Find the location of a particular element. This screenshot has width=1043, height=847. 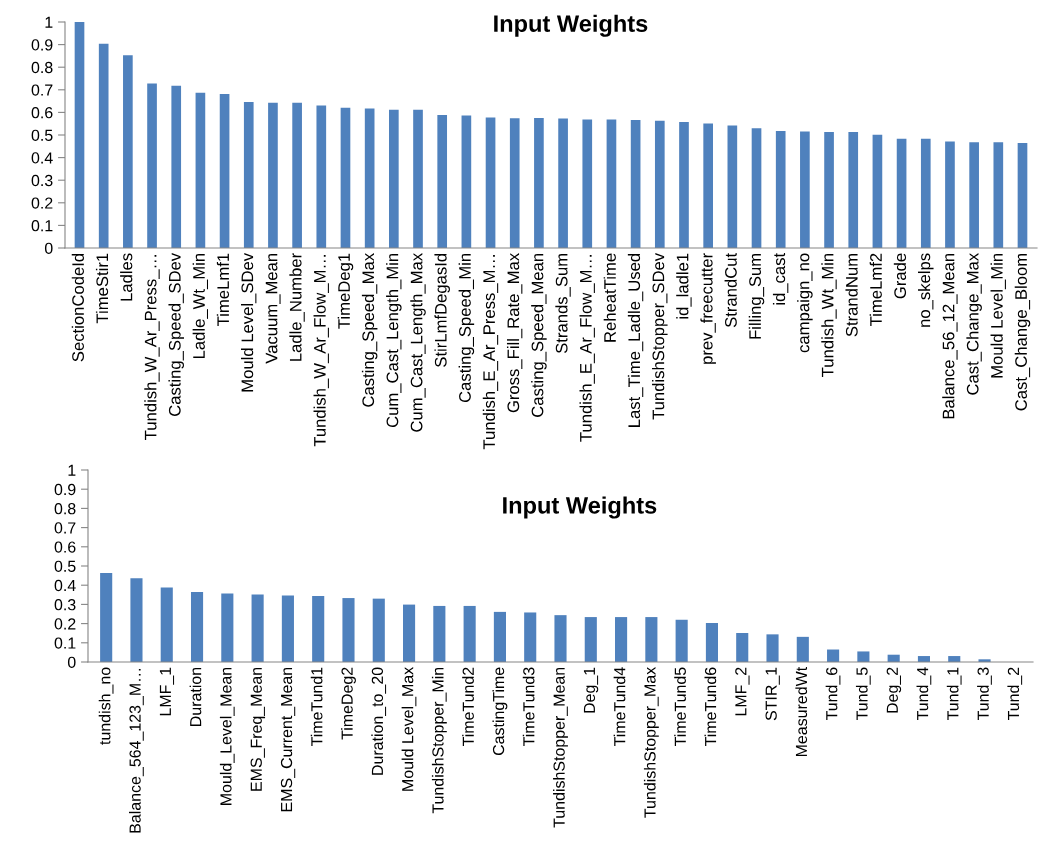

y-tick-label: 0.8 is located at coordinates (42, 67).